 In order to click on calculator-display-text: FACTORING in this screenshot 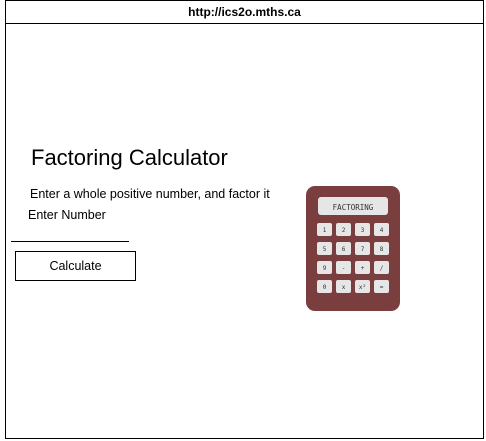, I will do `click(353, 207)`.